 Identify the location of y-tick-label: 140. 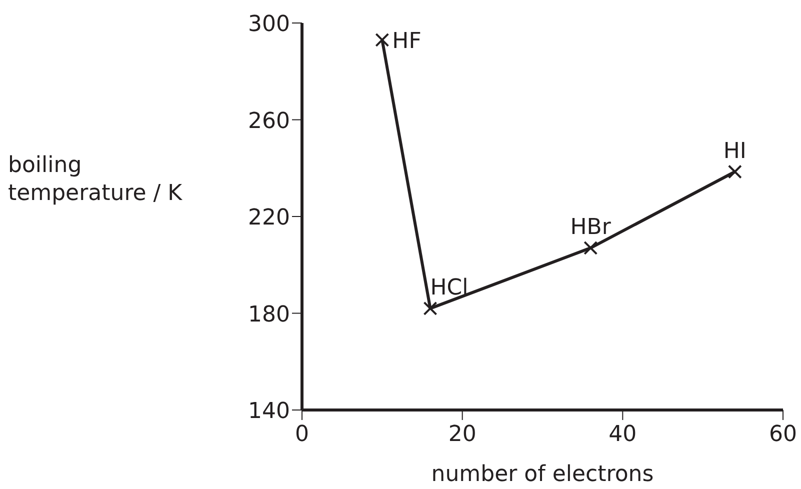
(269, 411).